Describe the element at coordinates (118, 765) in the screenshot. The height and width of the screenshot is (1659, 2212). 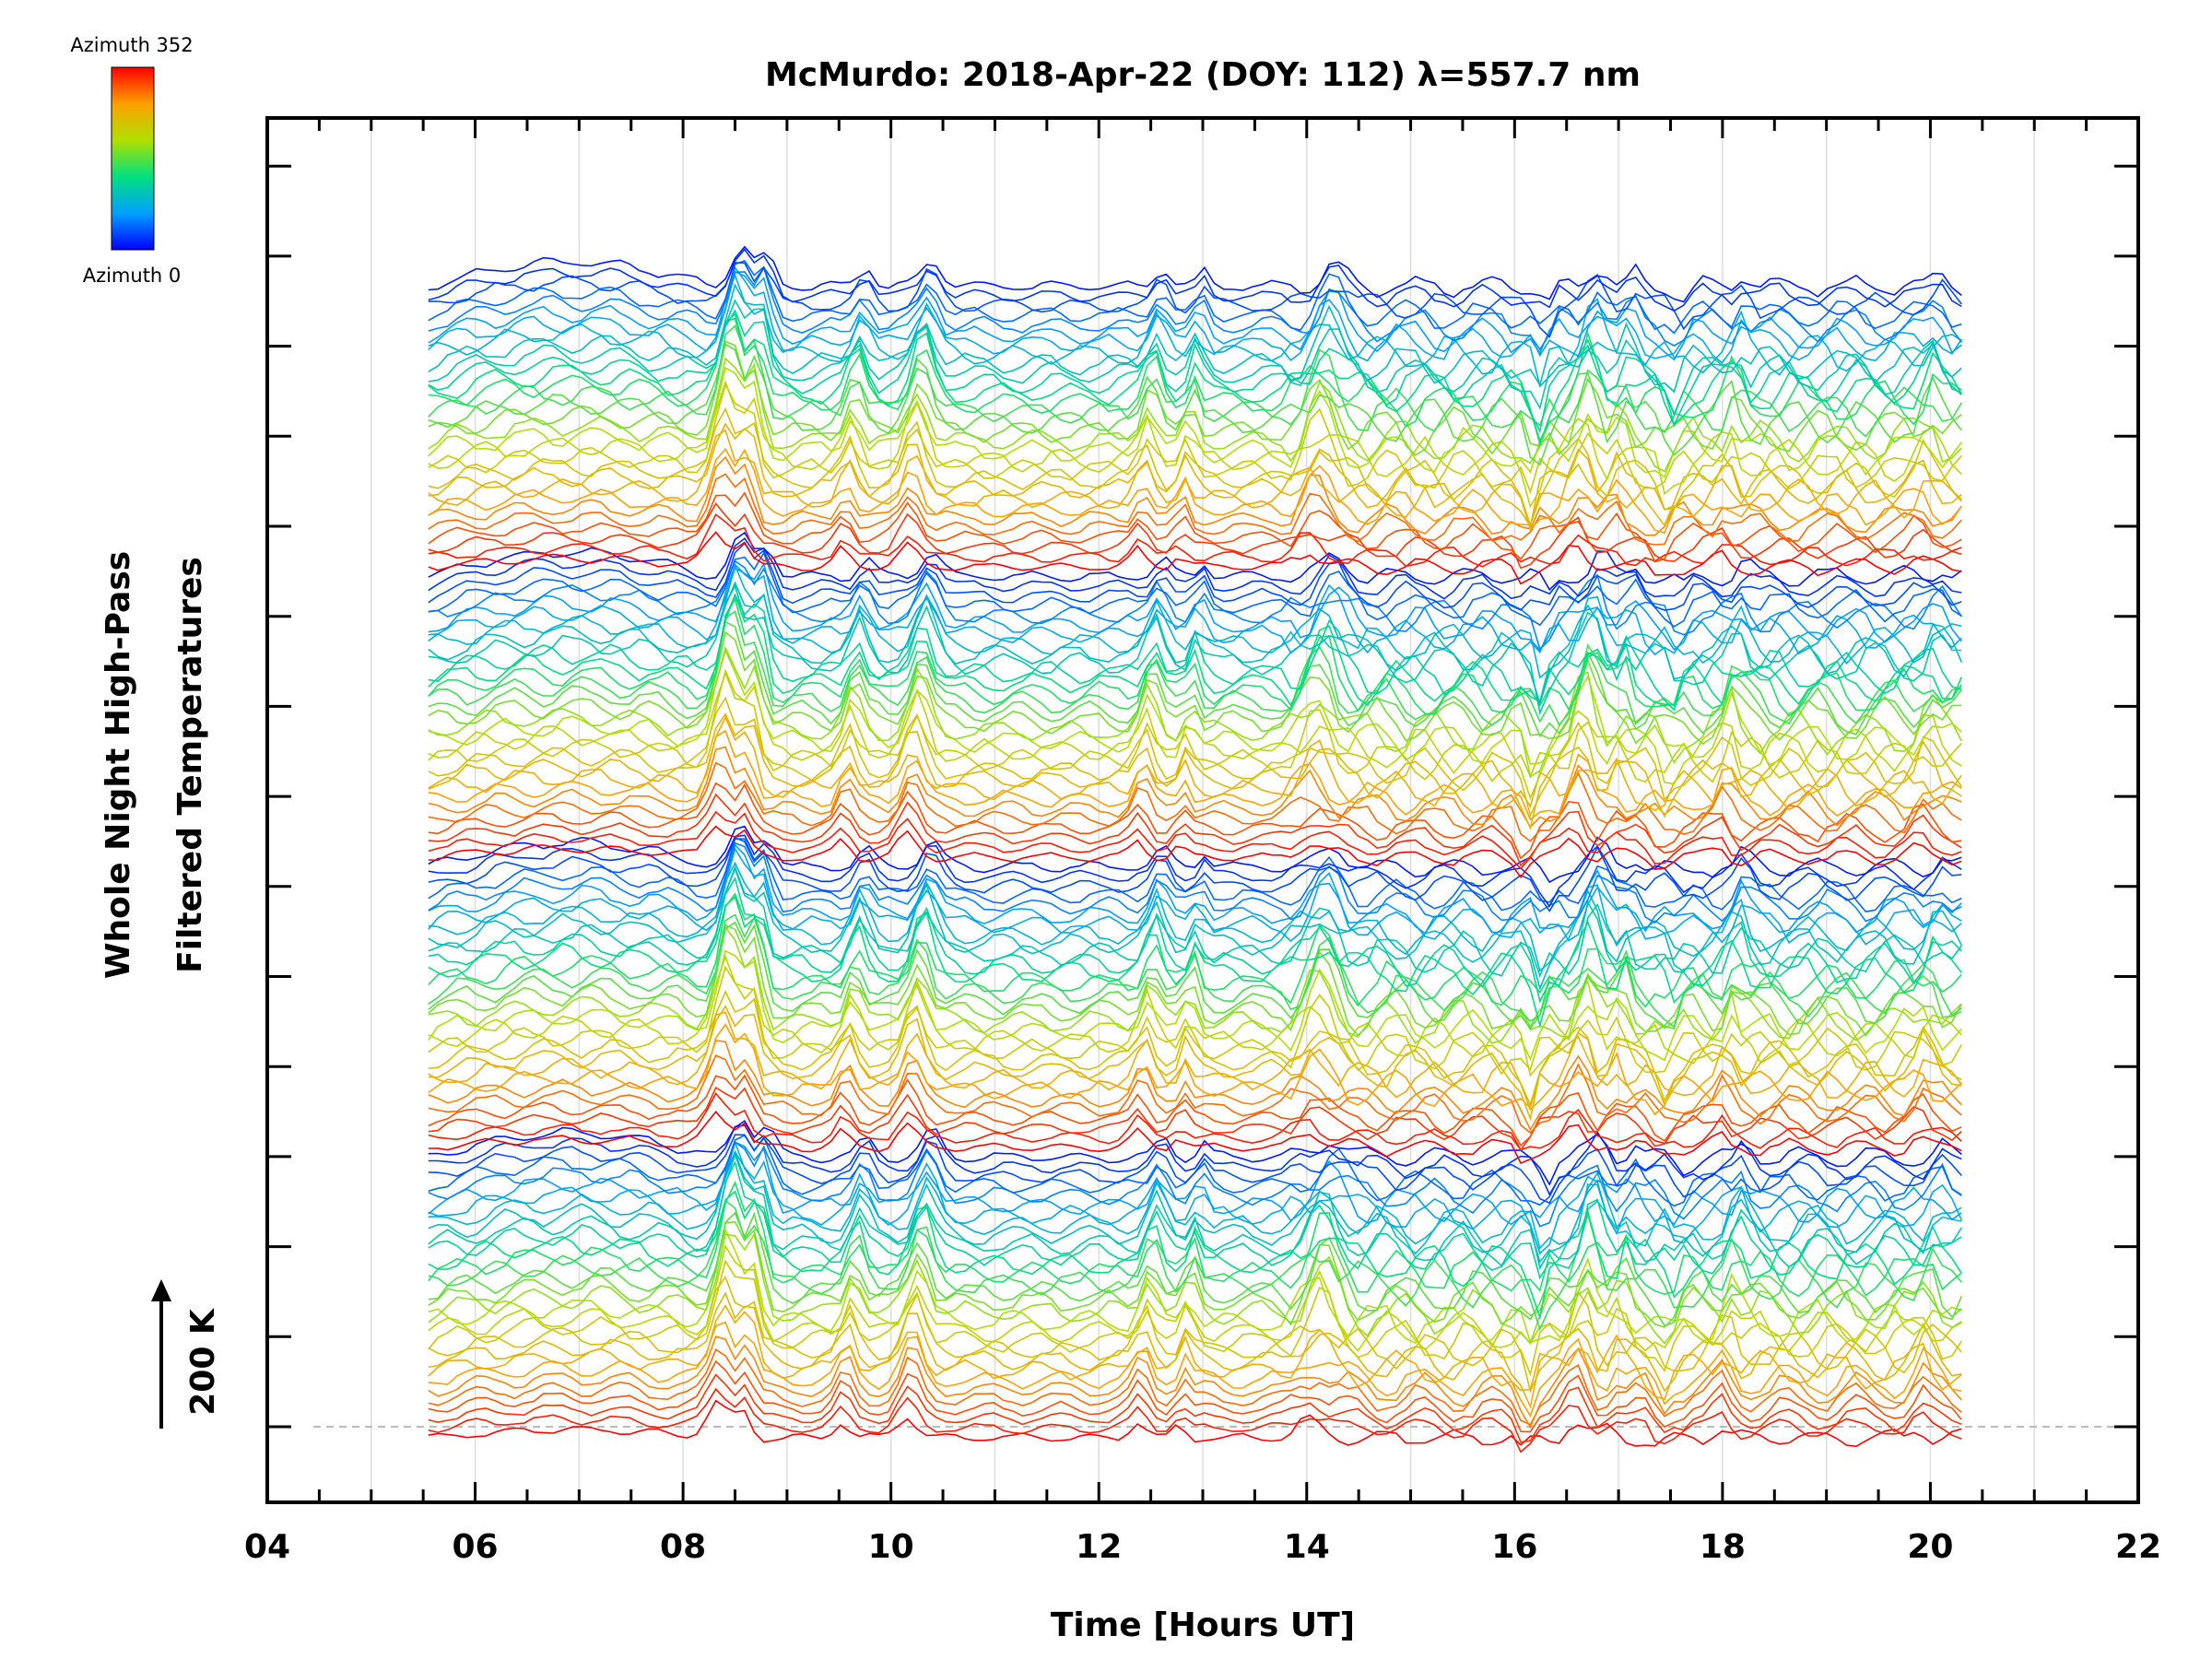
I see `y-axis-label-line1: Whole Night High-Pass` at that location.